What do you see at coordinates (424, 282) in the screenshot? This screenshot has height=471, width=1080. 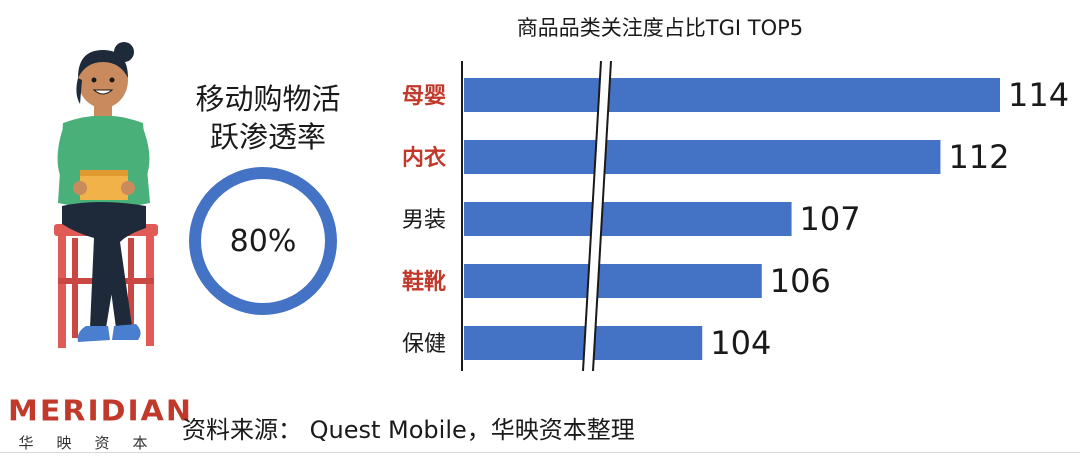 I see `category-label: 鞋靴` at bounding box center [424, 282].